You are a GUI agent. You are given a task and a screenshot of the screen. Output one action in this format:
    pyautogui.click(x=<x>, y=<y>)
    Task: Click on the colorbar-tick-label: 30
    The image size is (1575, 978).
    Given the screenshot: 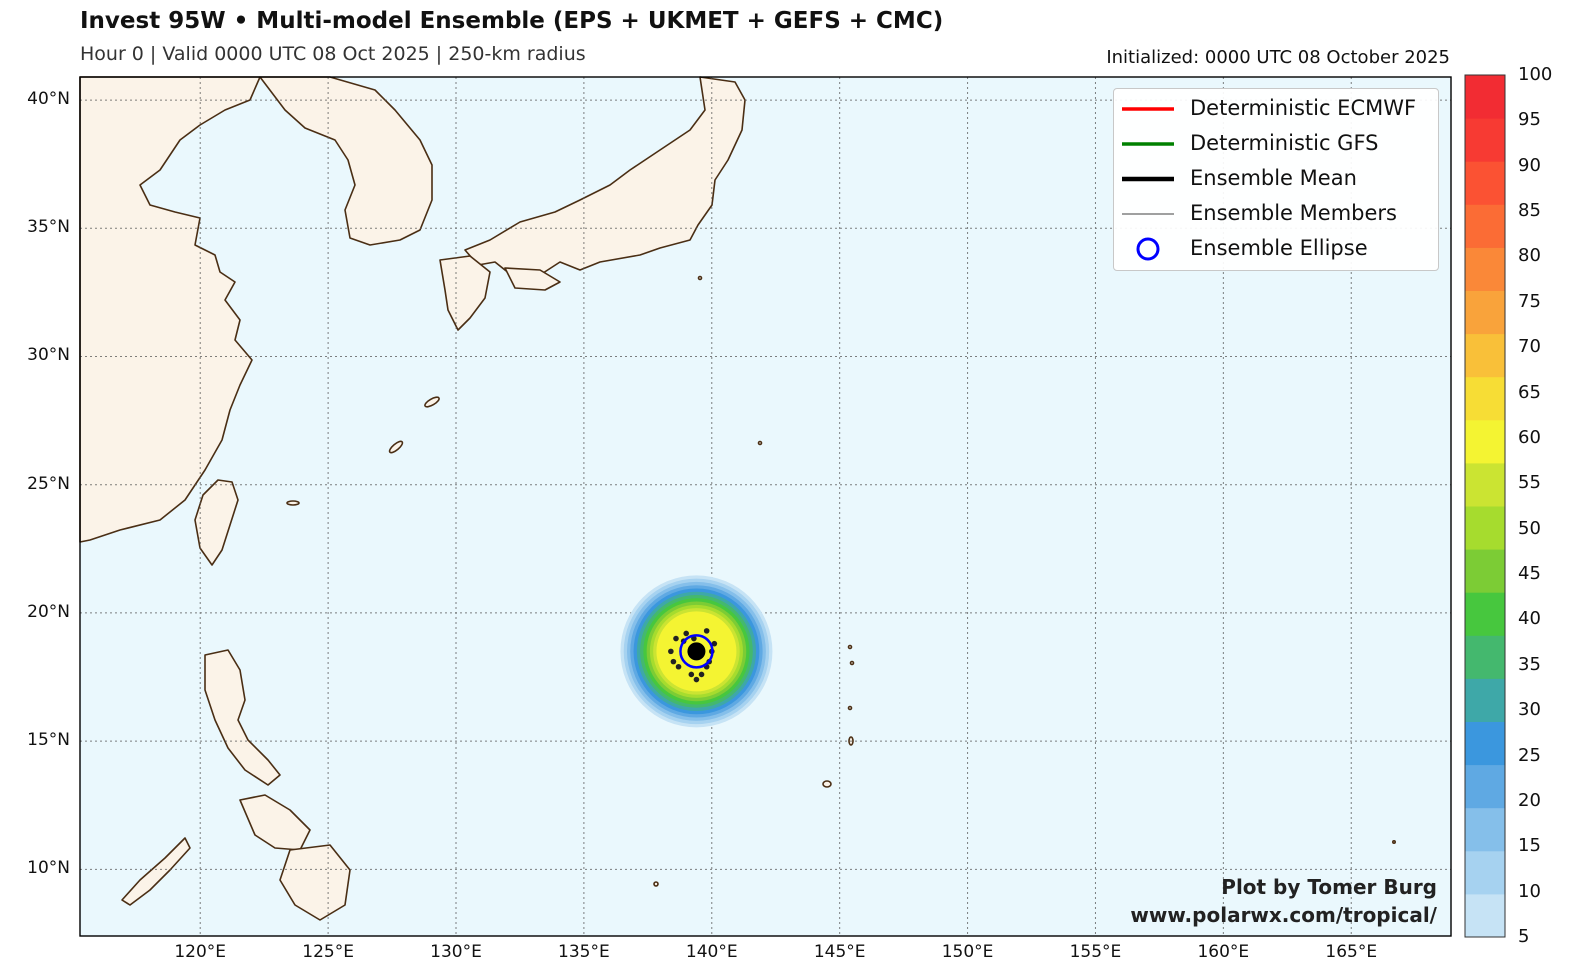 What is the action you would take?
    pyautogui.click(x=1529, y=710)
    